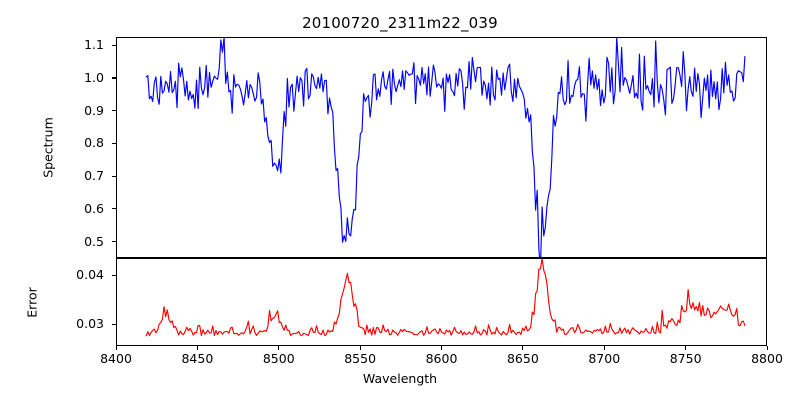 The height and width of the screenshot is (400, 800). I want to click on figure-title: 20100720_2311m22_039, so click(400, 23).